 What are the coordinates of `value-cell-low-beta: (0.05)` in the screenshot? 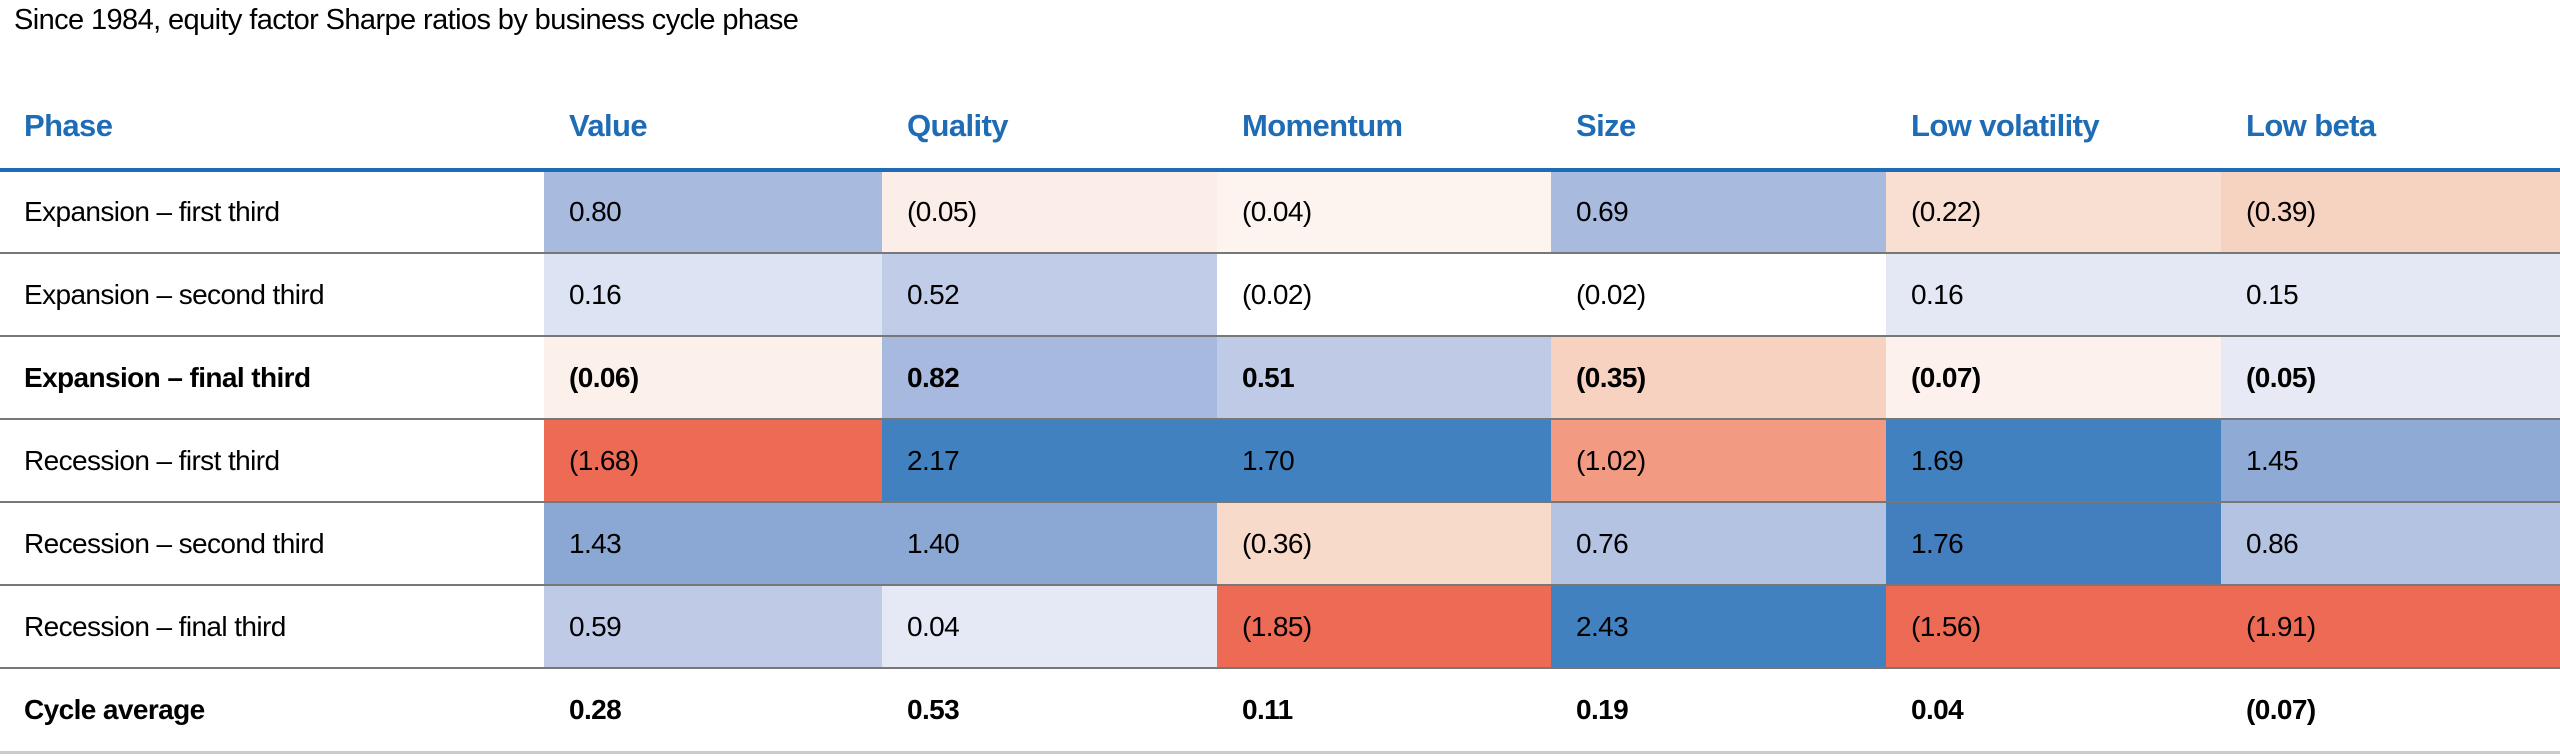 It's located at (2390, 378).